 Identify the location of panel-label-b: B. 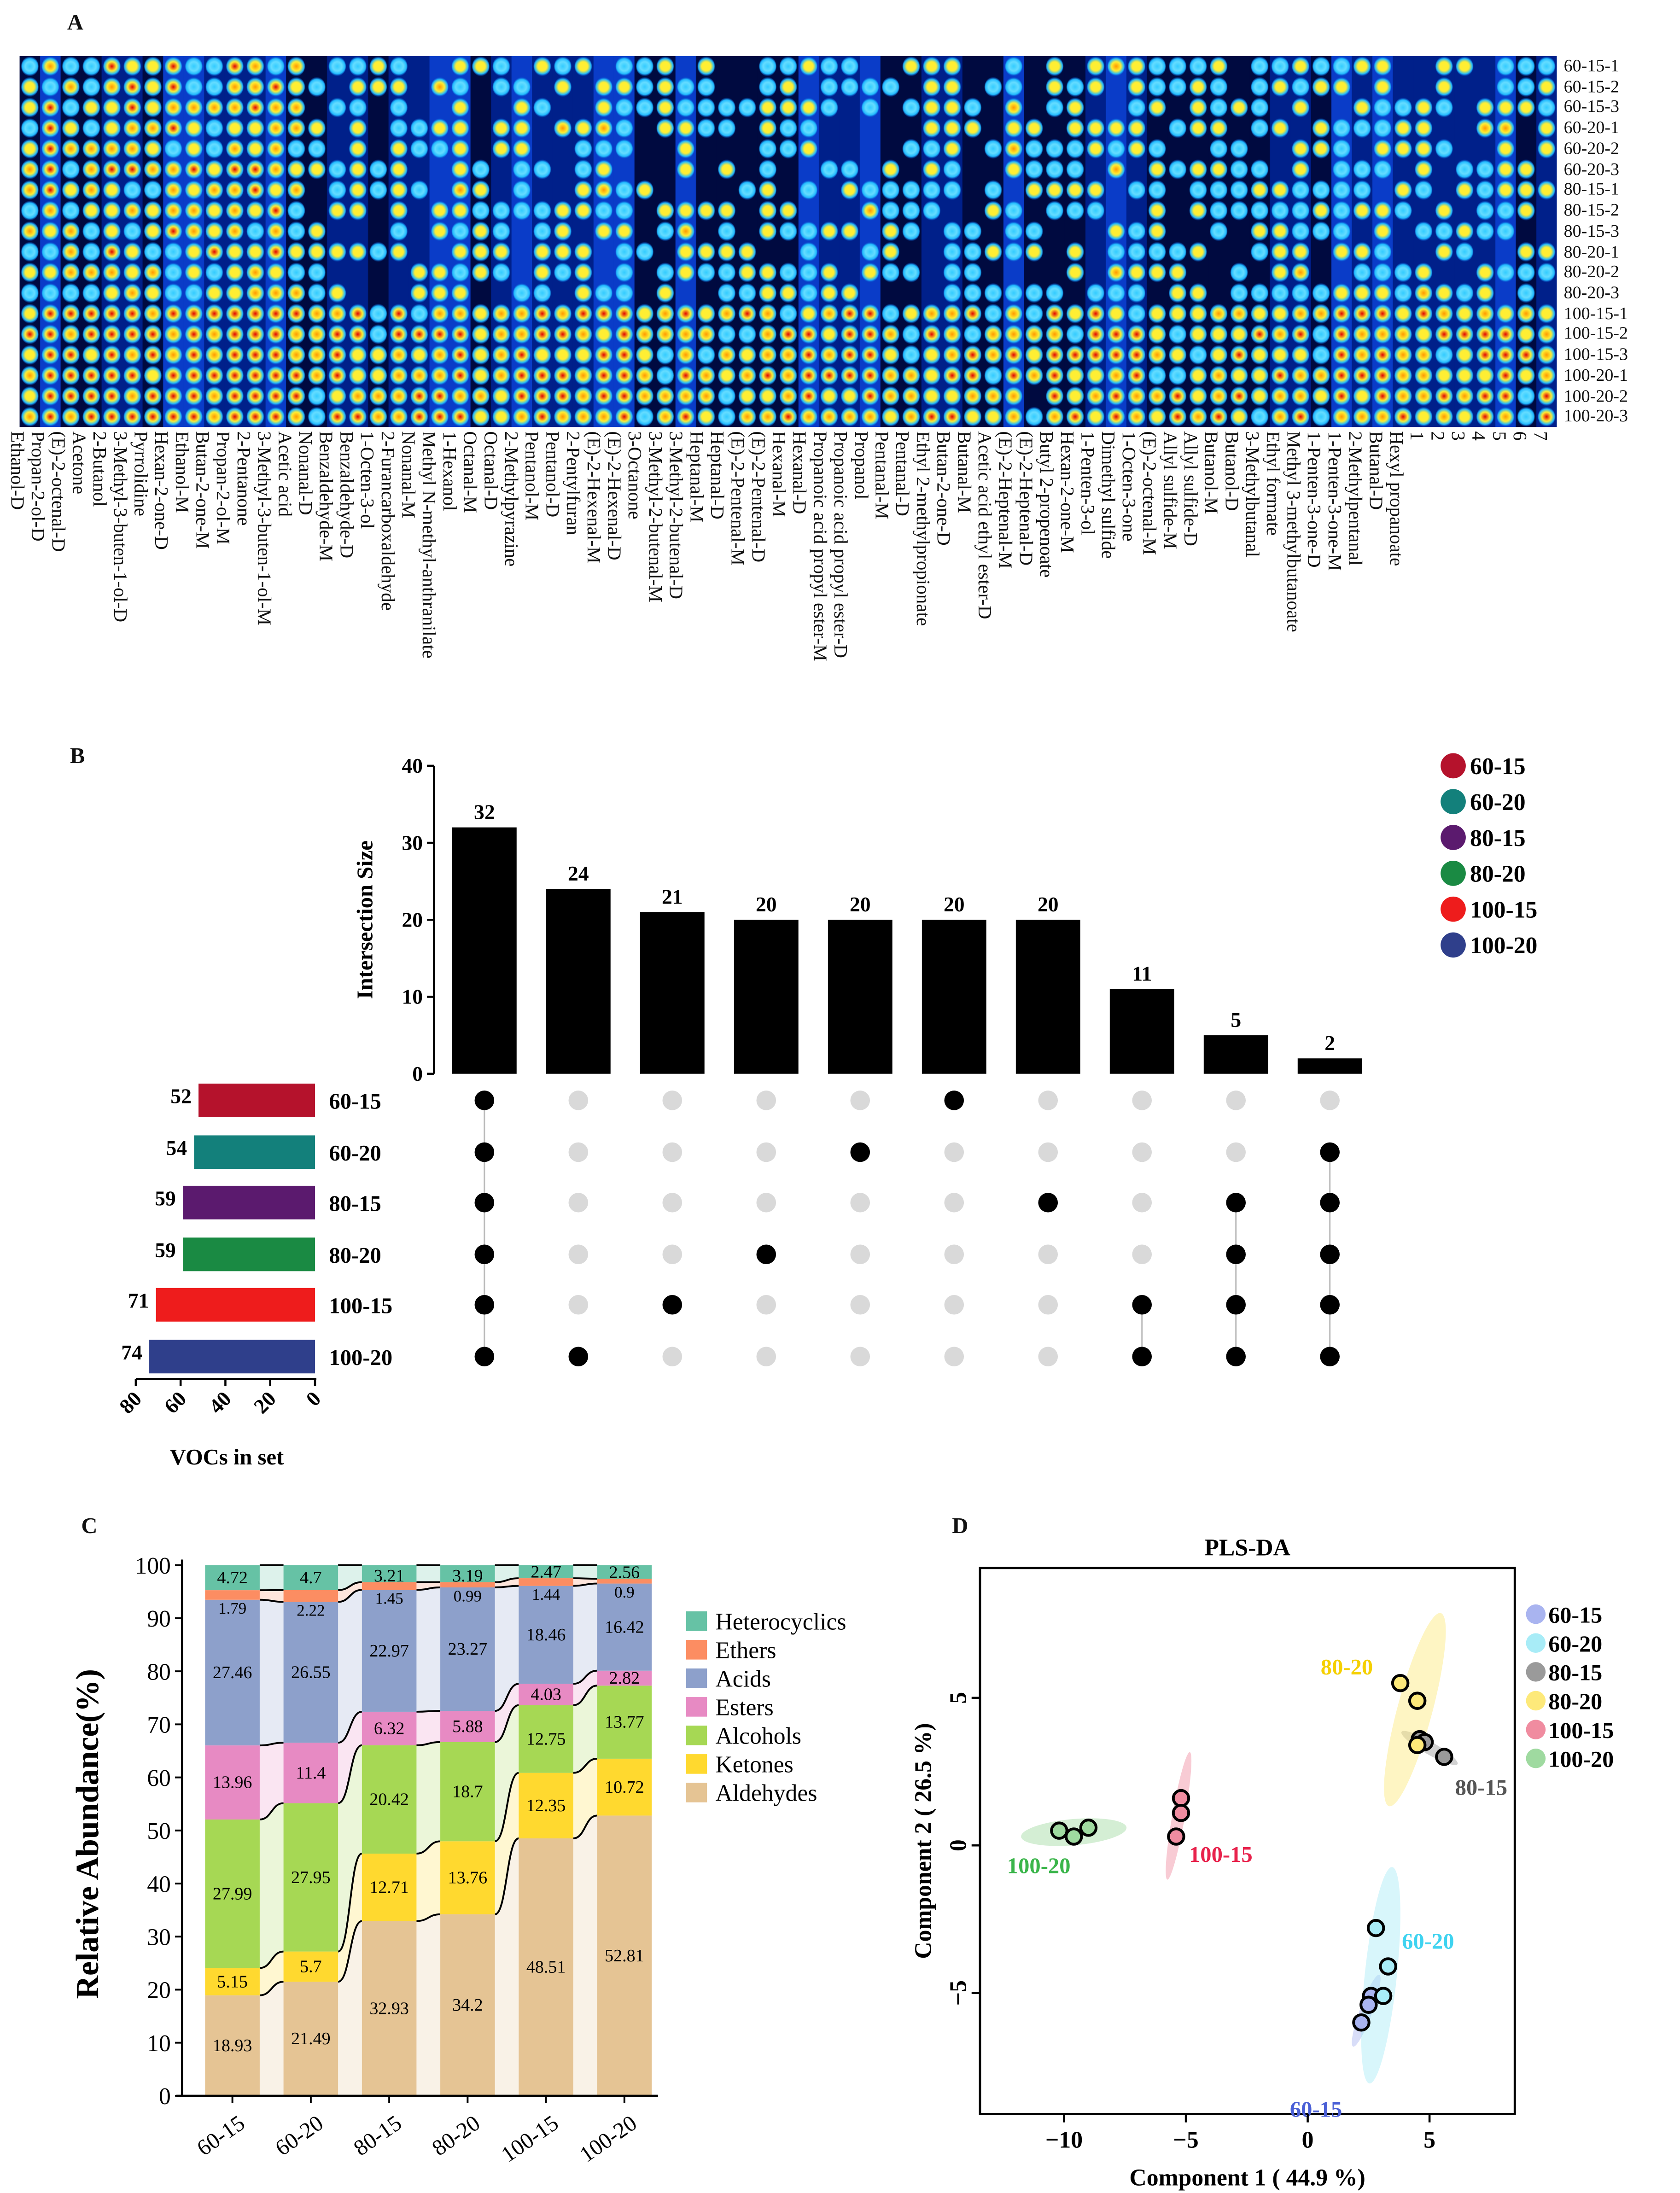
(77, 757).